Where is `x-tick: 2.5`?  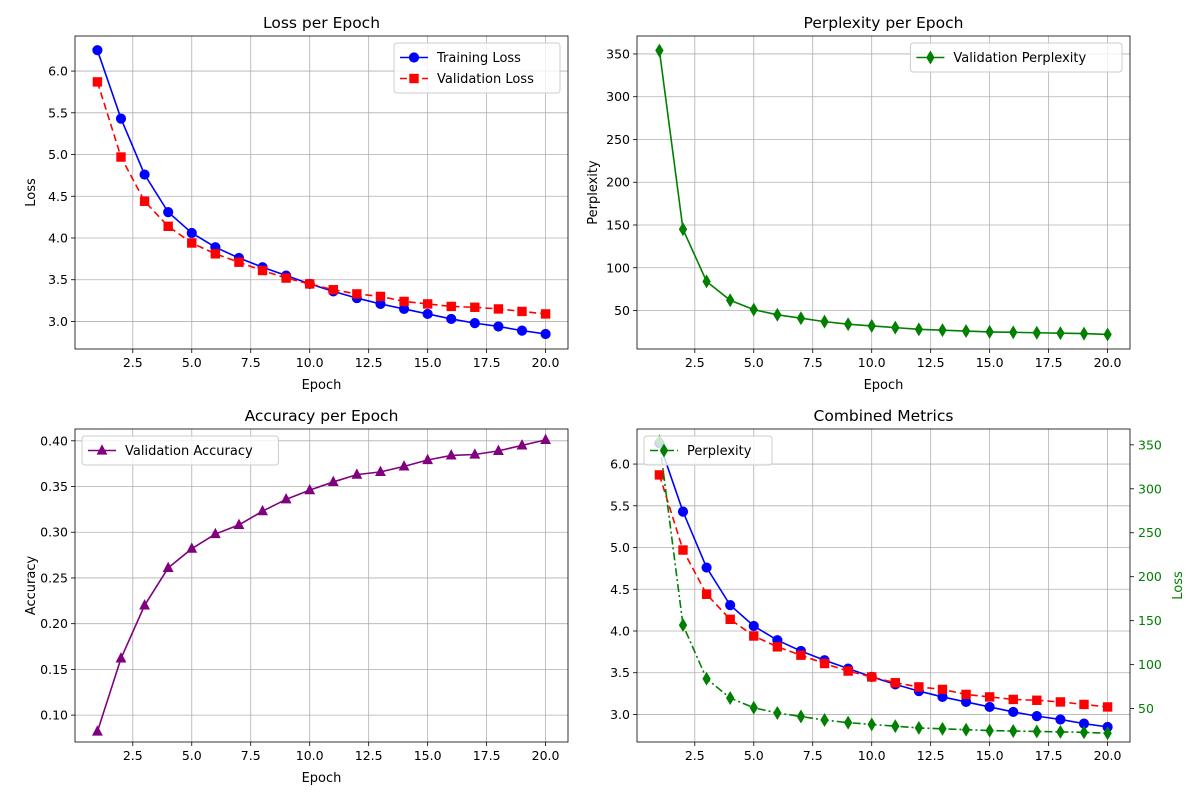
x-tick: 2.5 is located at coordinates (695, 359).